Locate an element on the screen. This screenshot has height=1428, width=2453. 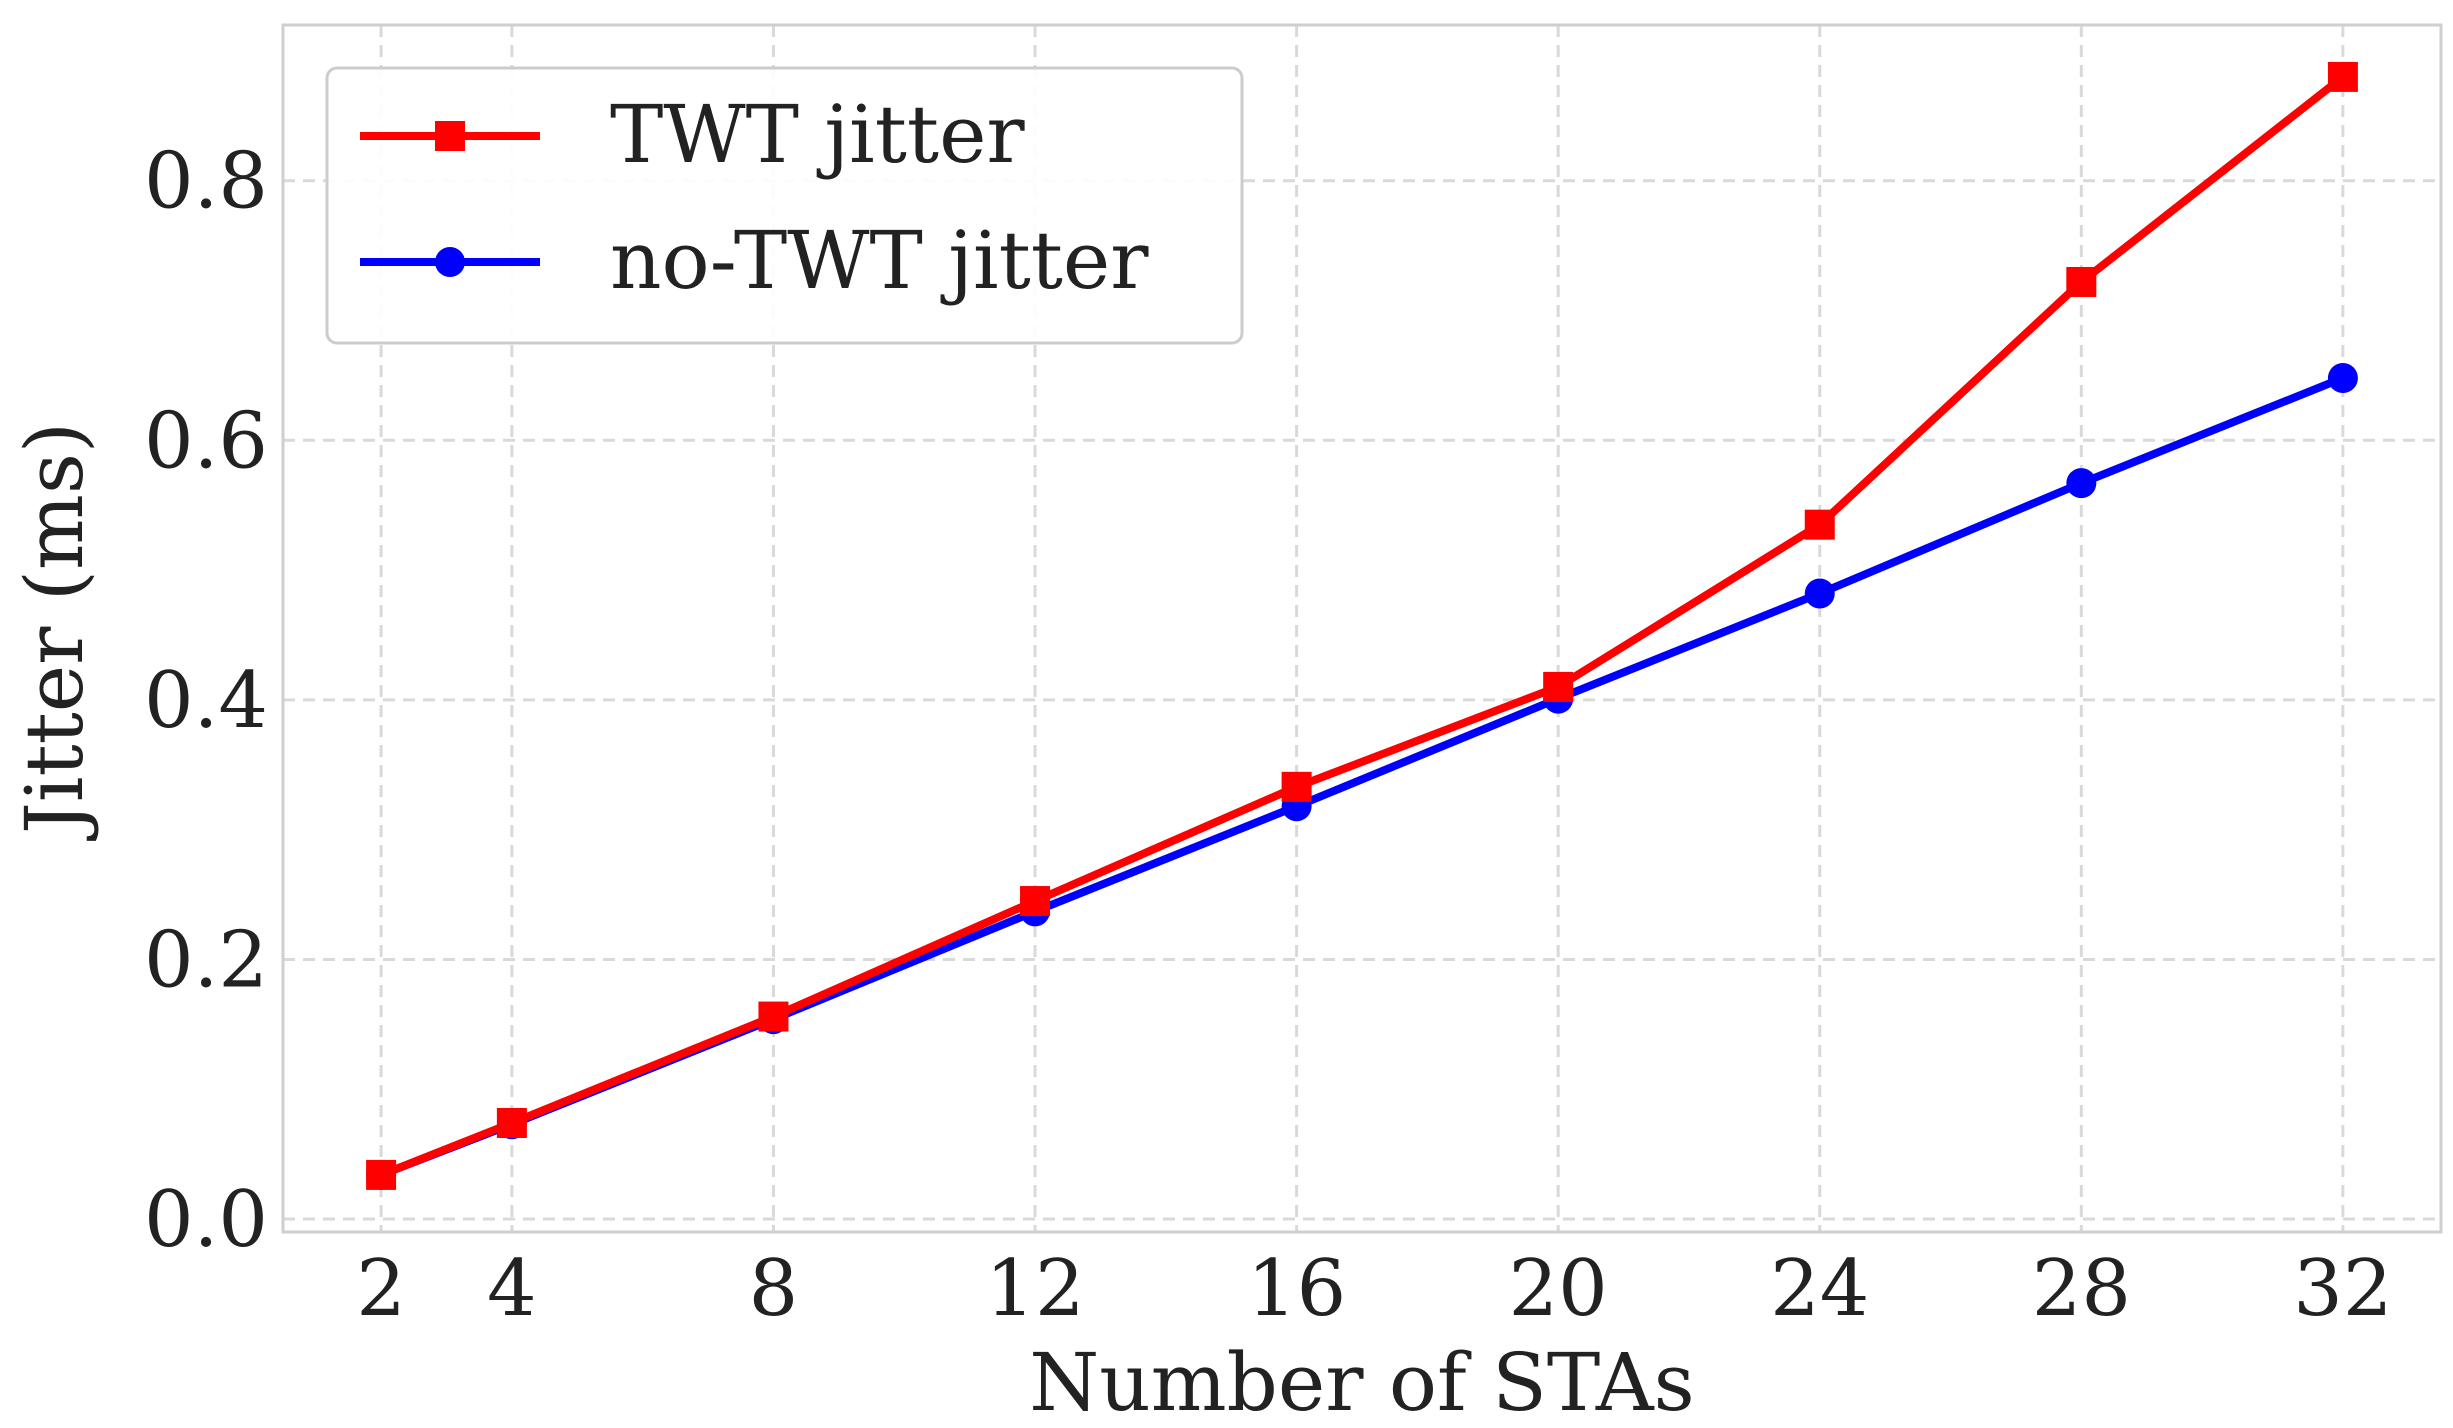
legend-box is located at coordinates (784, 205).